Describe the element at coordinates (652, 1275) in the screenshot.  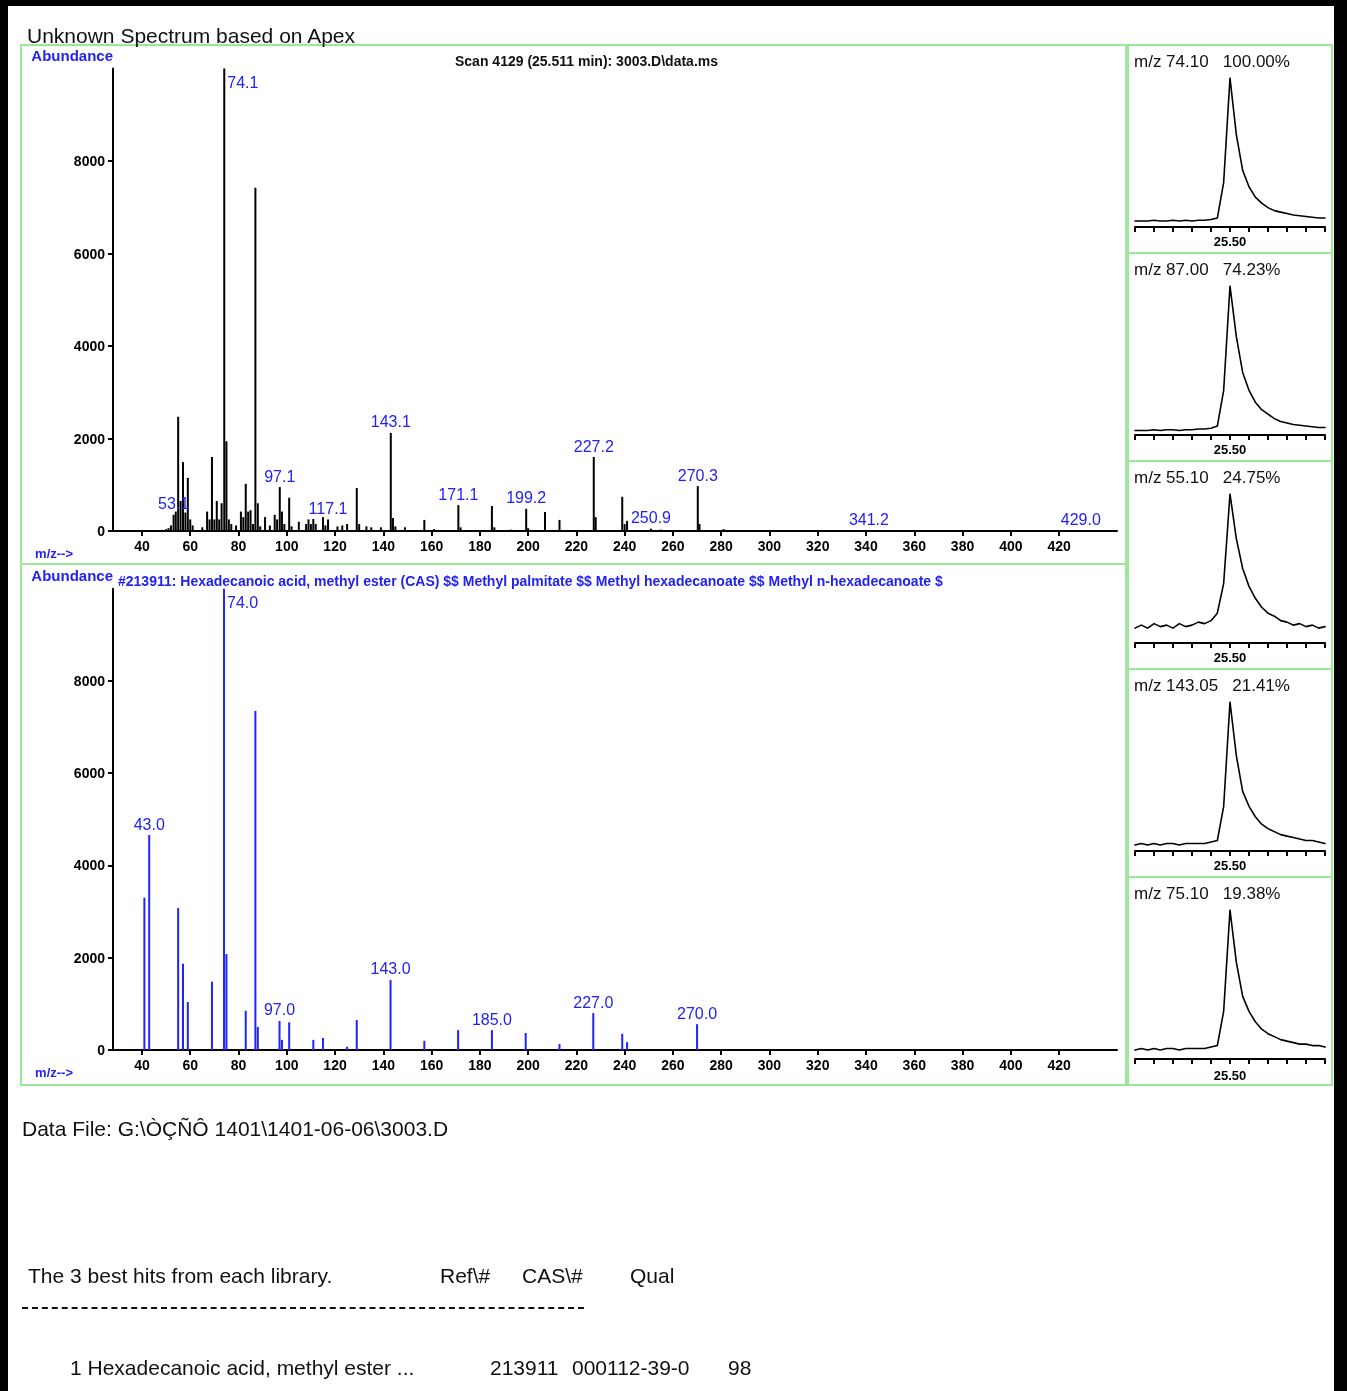
I see `text: Qual` at that location.